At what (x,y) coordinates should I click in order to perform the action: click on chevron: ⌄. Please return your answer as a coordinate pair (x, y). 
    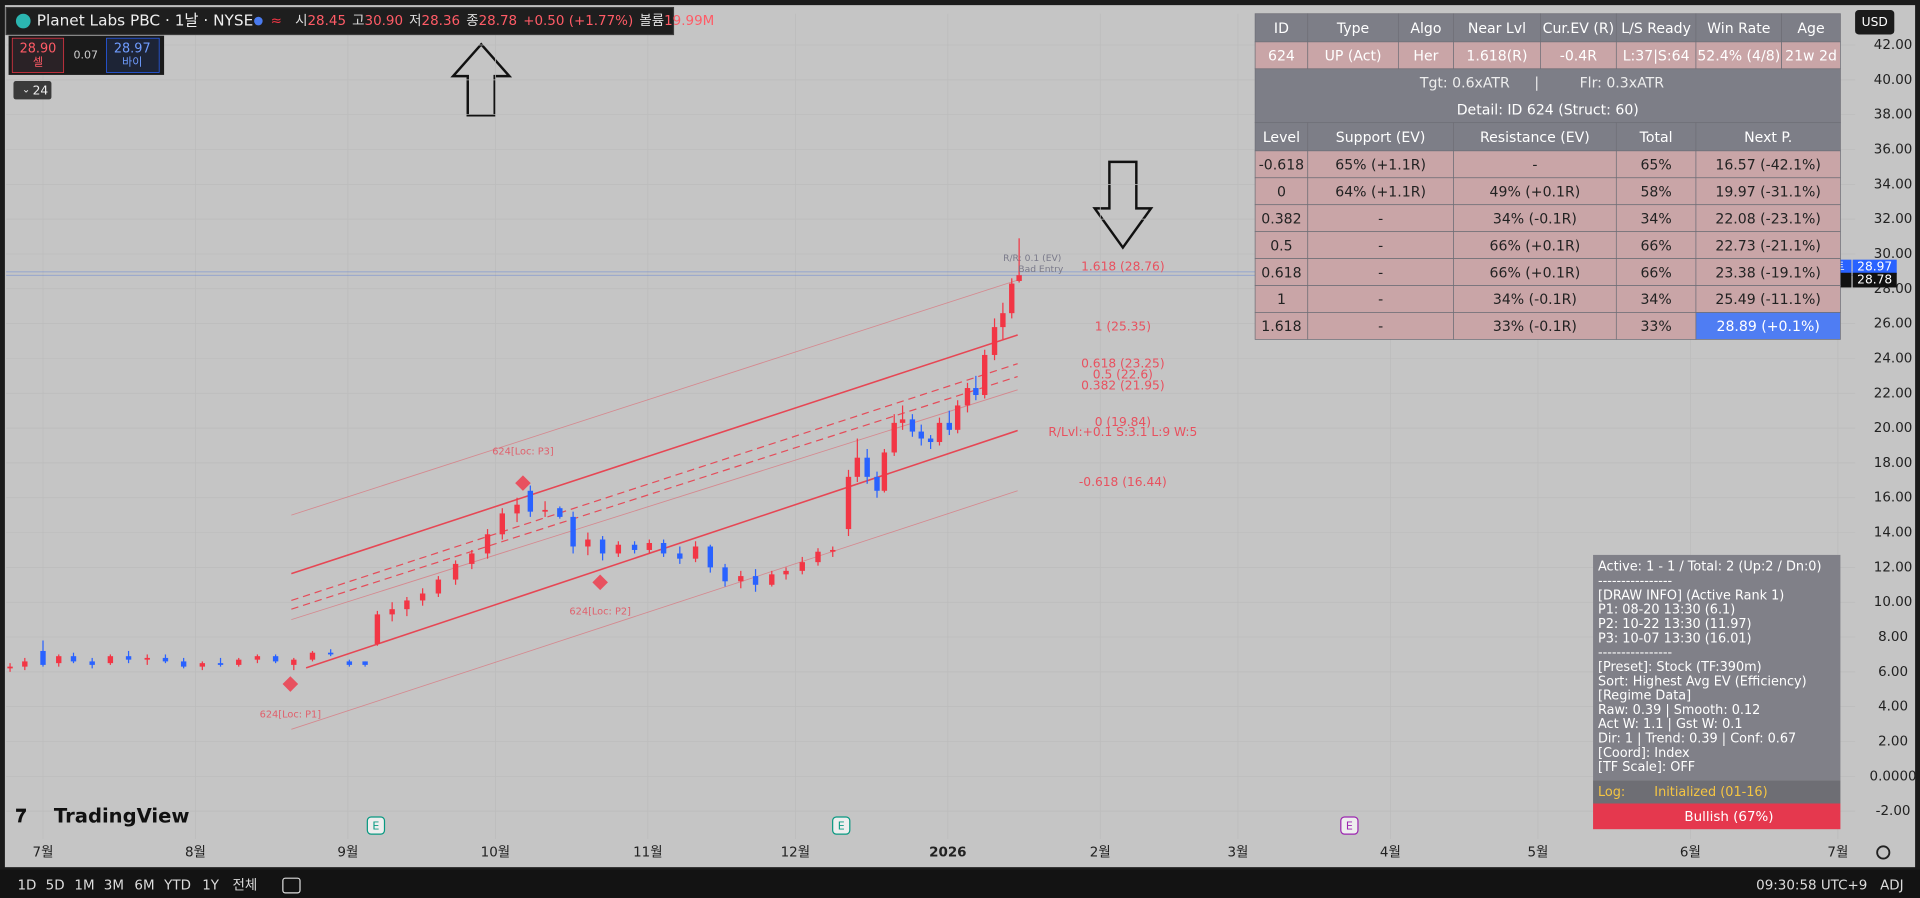
    Looking at the image, I should click on (26, 90).